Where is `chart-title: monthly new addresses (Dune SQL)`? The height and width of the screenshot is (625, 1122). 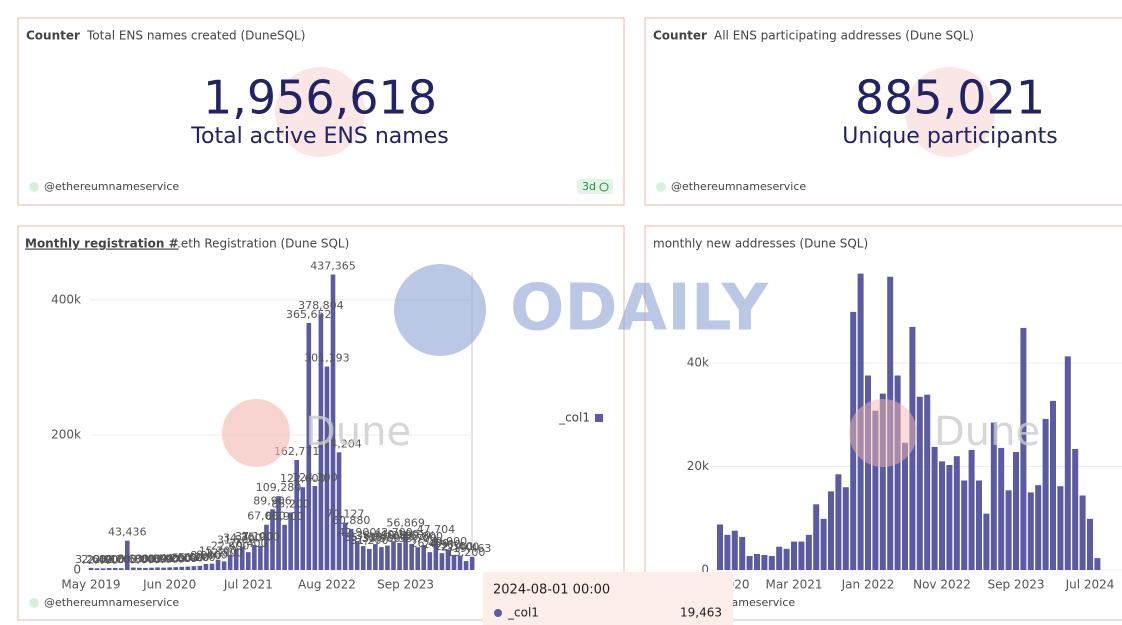
chart-title: monthly new addresses (Dune SQL) is located at coordinates (760, 244).